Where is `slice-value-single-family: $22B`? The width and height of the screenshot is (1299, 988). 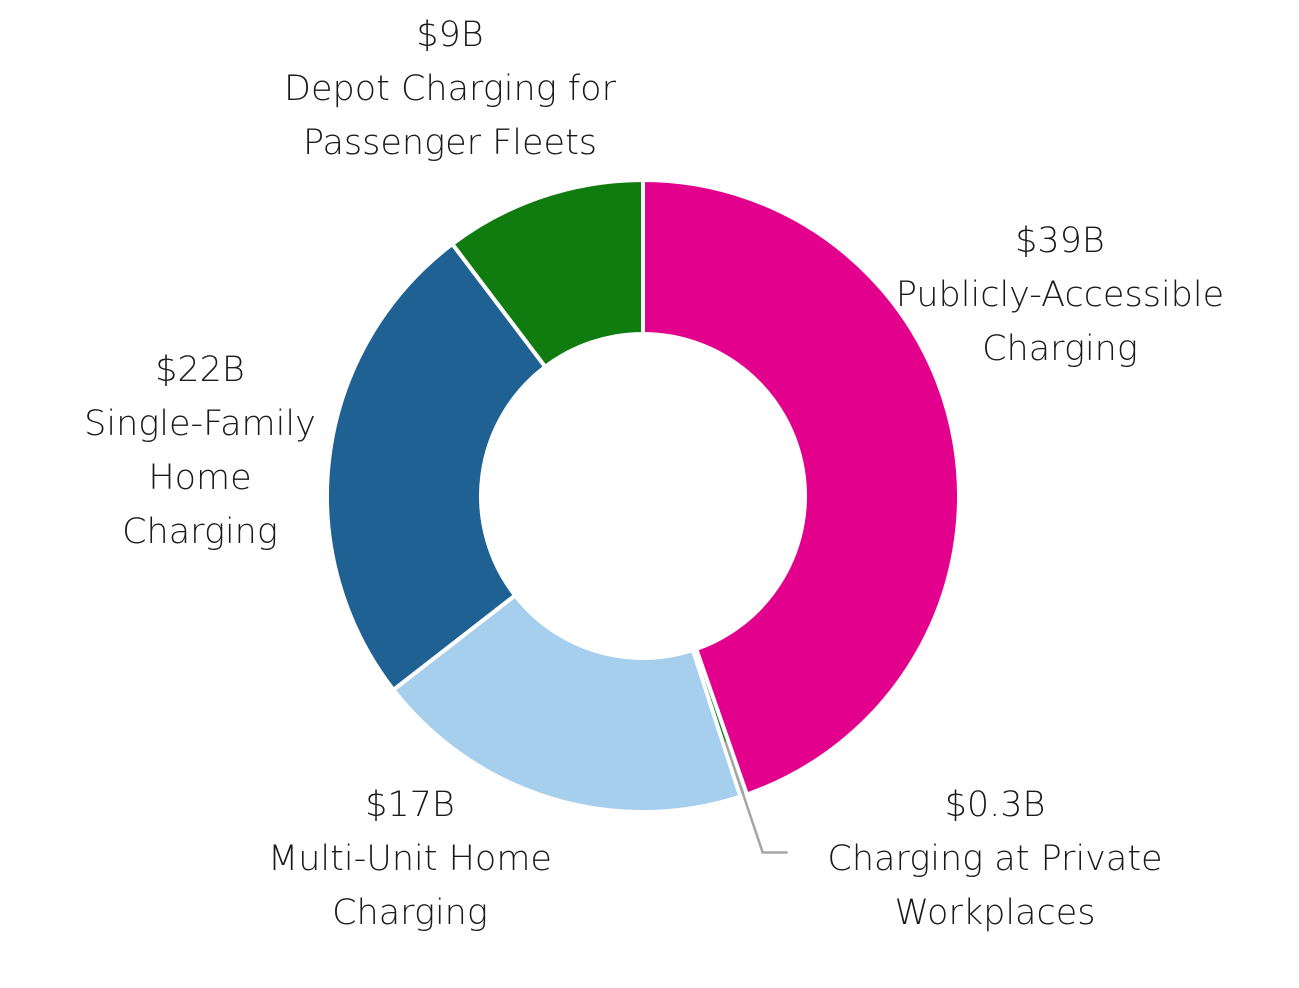
slice-value-single-family: $22B is located at coordinates (200, 370).